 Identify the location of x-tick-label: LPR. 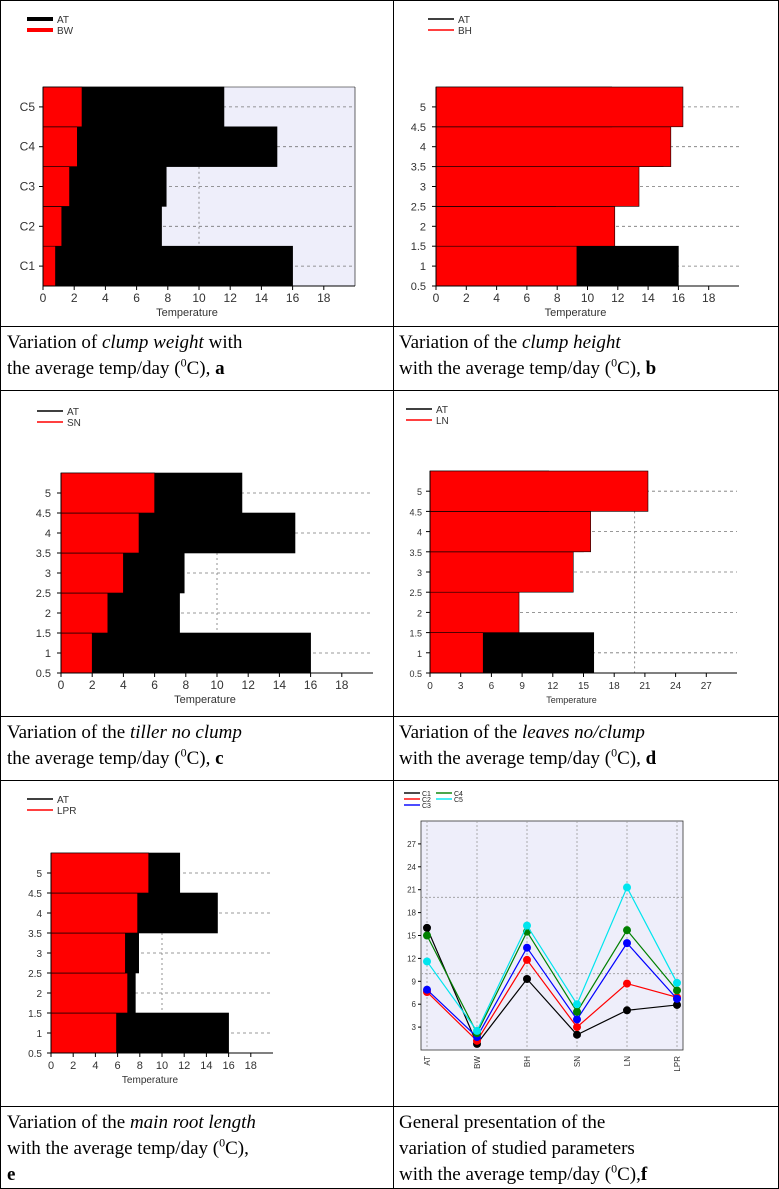
(677, 1064).